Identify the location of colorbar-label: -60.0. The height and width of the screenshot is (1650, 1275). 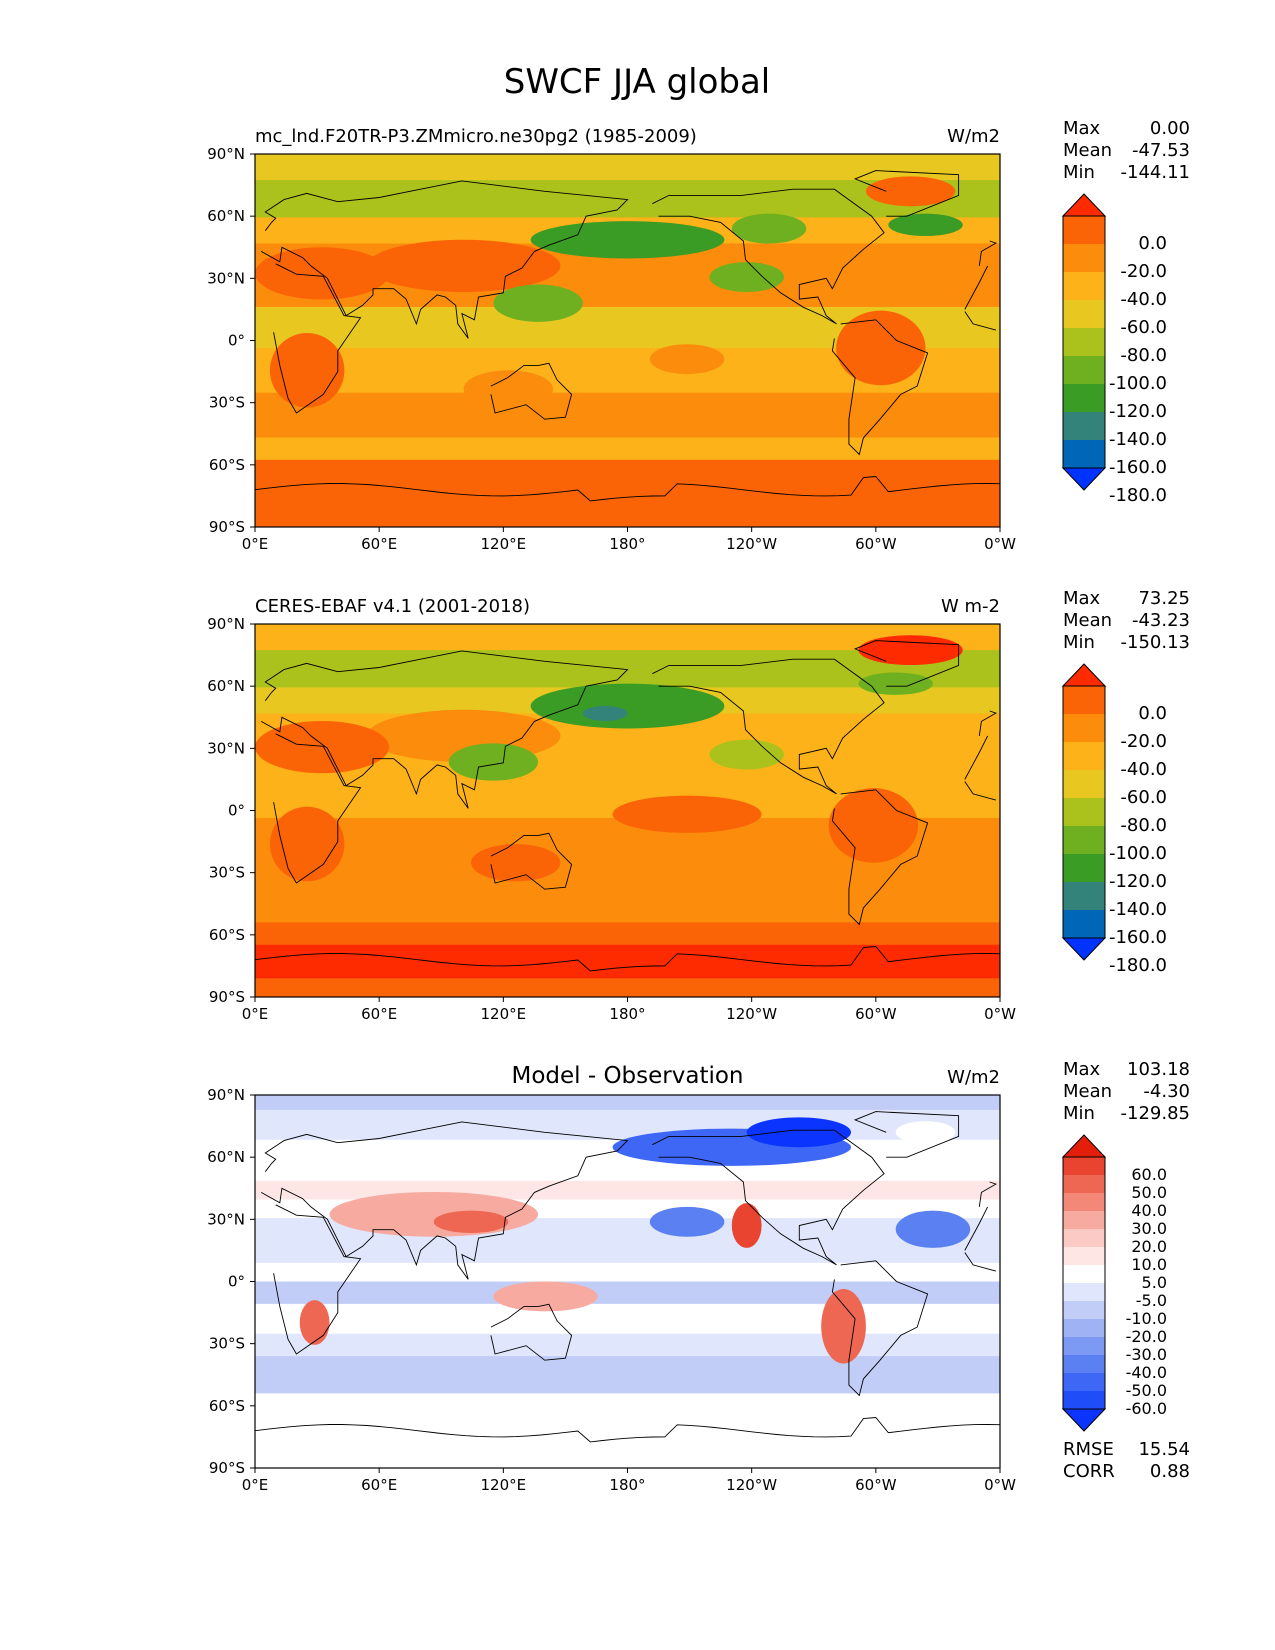
(1143, 797).